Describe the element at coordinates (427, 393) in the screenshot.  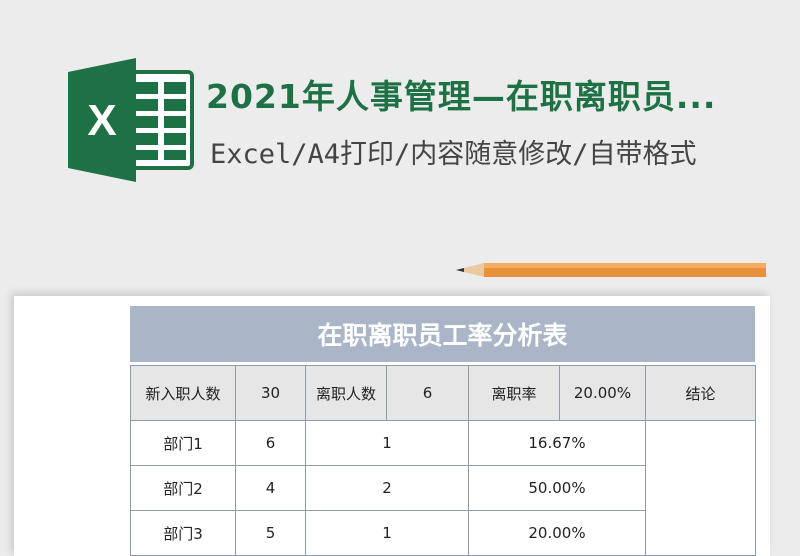
I see `leavers-value: 6` at that location.